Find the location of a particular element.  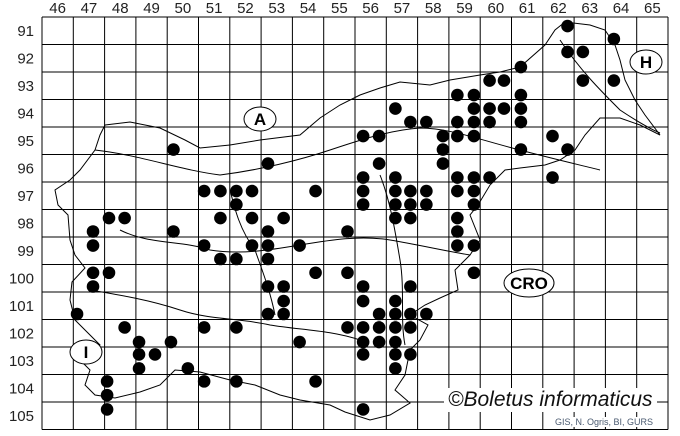

label-hungary-text: H is located at coordinates (646, 62).